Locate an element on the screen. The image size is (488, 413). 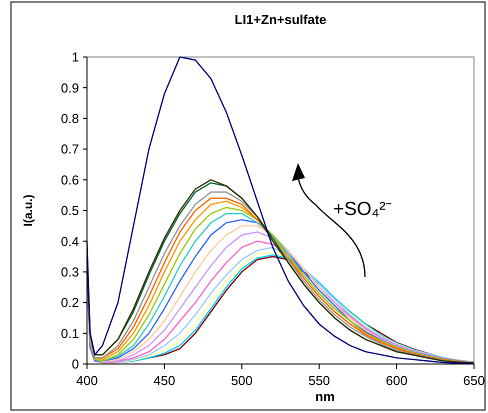
x-tick-label: 450 is located at coordinates (165, 380).